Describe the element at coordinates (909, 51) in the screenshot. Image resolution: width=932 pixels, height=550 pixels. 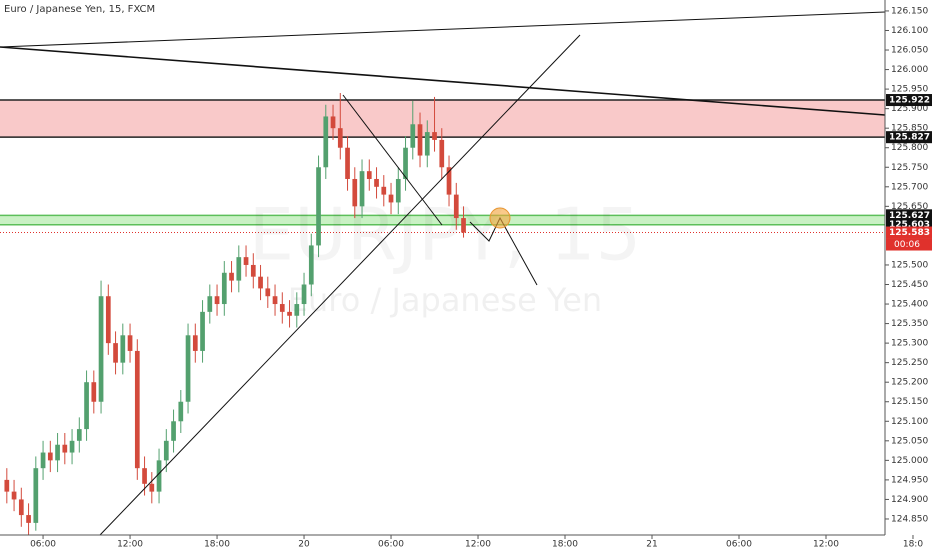
I see `y-tick-label: 126.050` at that location.